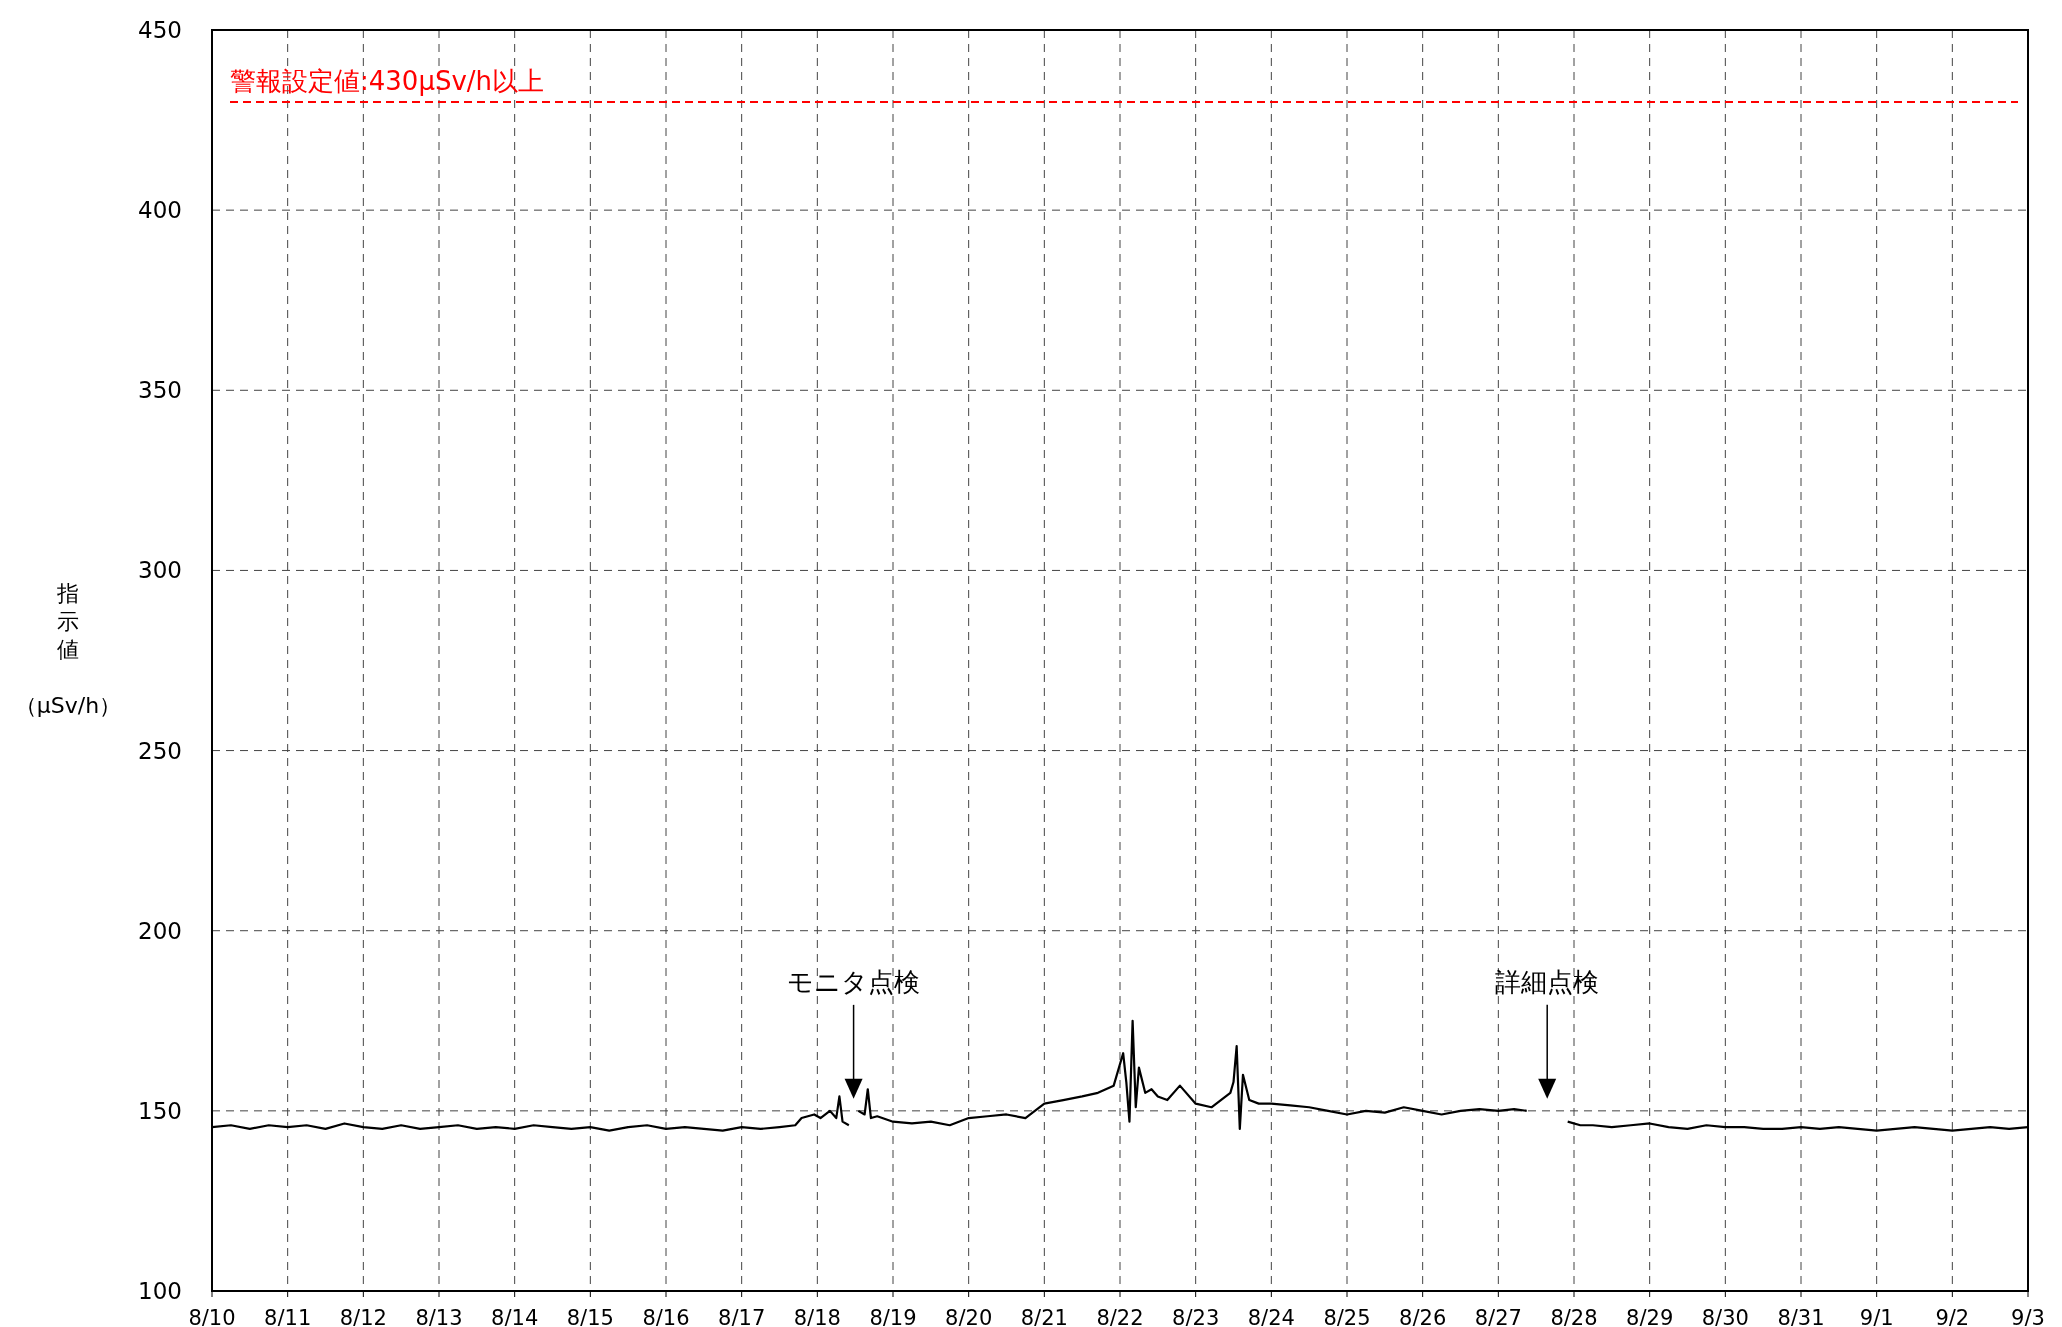 The height and width of the screenshot is (1327, 2062). Describe the element at coordinates (68, 649) in the screenshot. I see `text: 指示値（μSv/h）` at that location.